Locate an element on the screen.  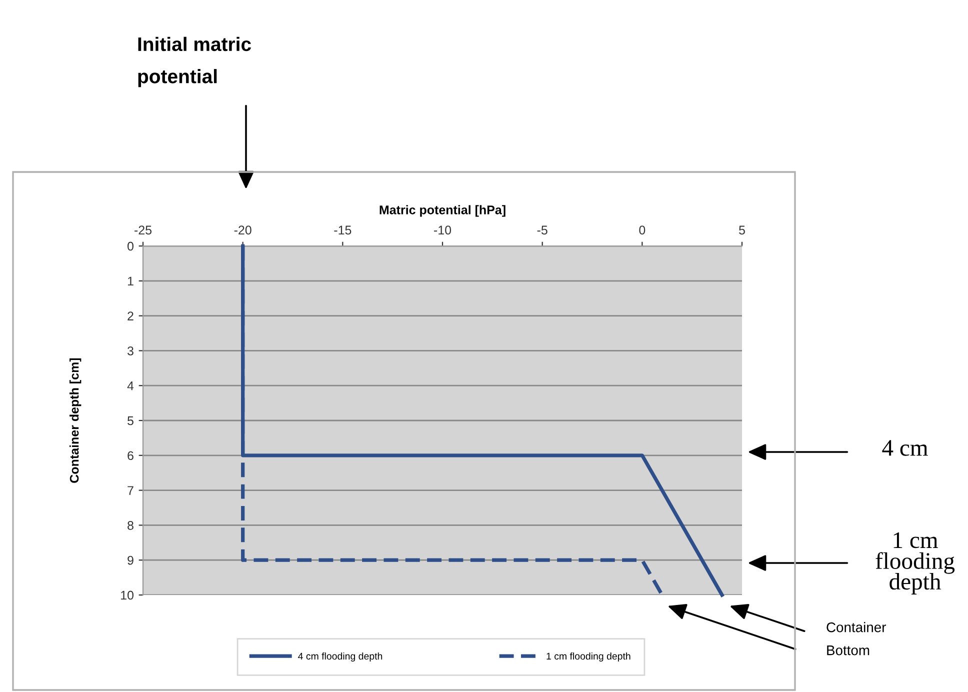
y-tick-label: 4 is located at coordinates (130, 386).